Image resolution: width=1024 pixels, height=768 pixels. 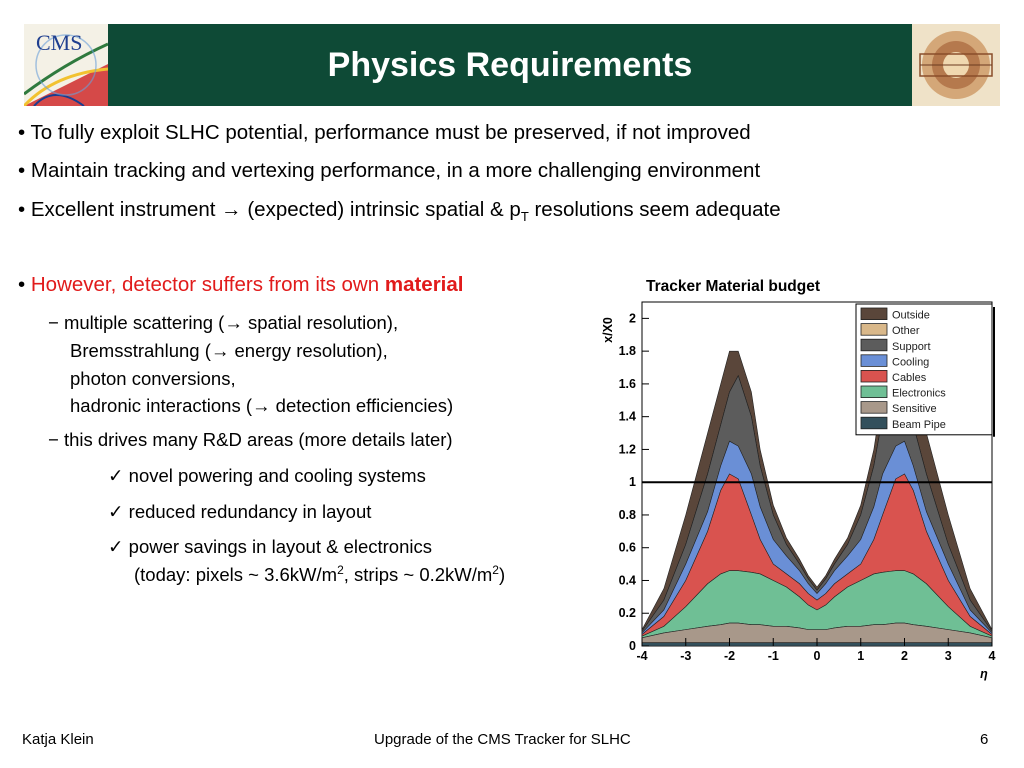 What do you see at coordinates (956, 65) in the screenshot?
I see `tracker-photo-icon` at bounding box center [956, 65].